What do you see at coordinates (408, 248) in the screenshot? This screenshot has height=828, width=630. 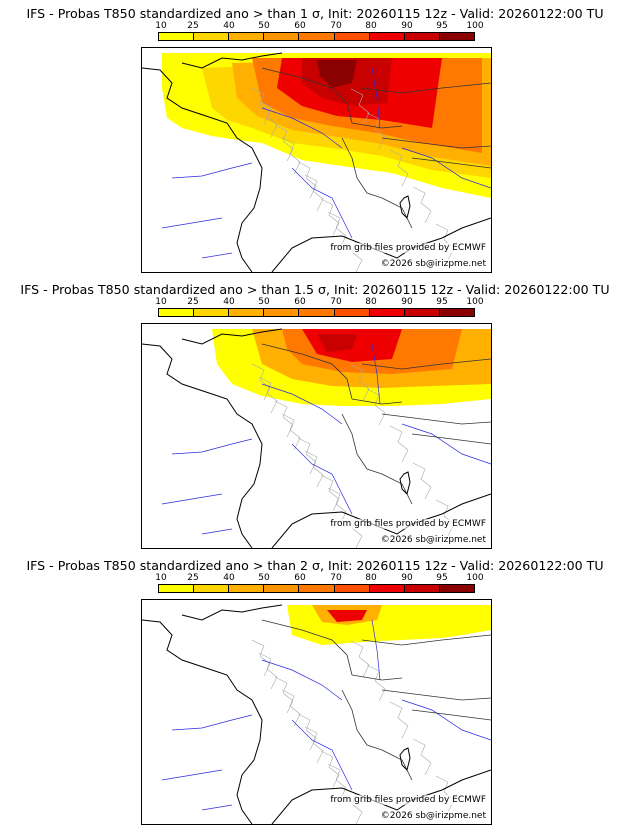 I see `credit-source: from grib files provided by ECMWF` at bounding box center [408, 248].